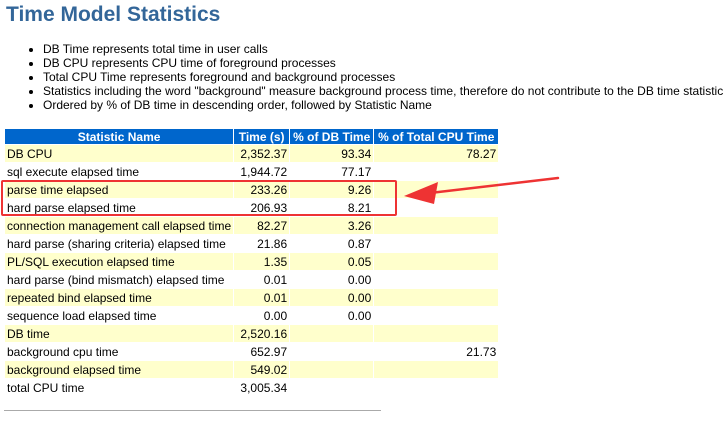  What do you see at coordinates (262, 261) in the screenshot?
I see `cell-time: 1.35` at bounding box center [262, 261].